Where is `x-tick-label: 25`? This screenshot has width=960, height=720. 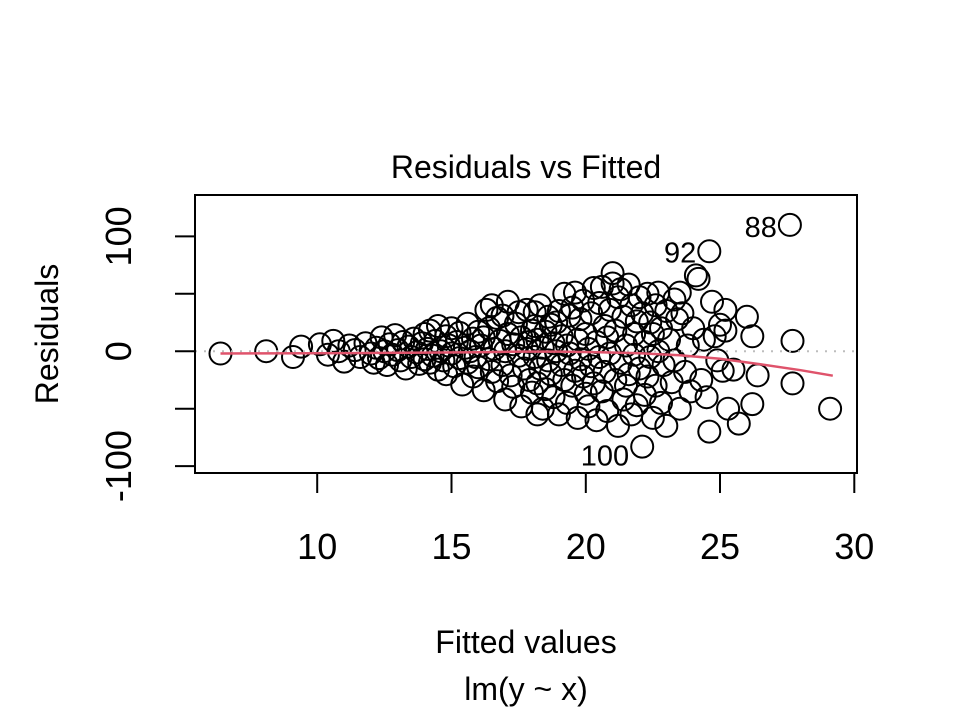 x-tick-label: 25 is located at coordinates (720, 546).